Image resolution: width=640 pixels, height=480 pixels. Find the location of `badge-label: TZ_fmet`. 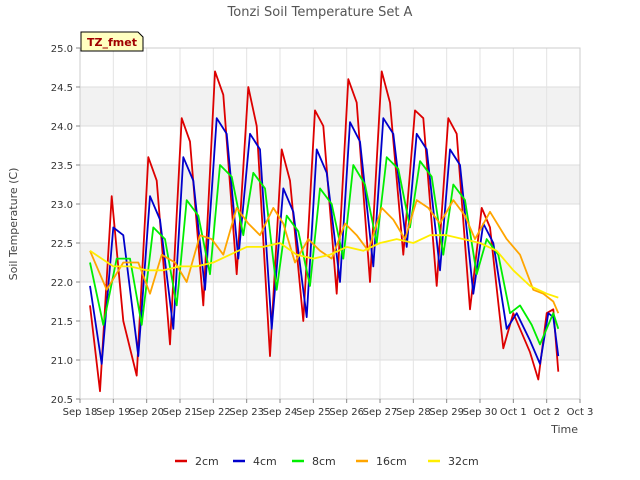

badge-label: TZ_fmet is located at coordinates (112, 42).